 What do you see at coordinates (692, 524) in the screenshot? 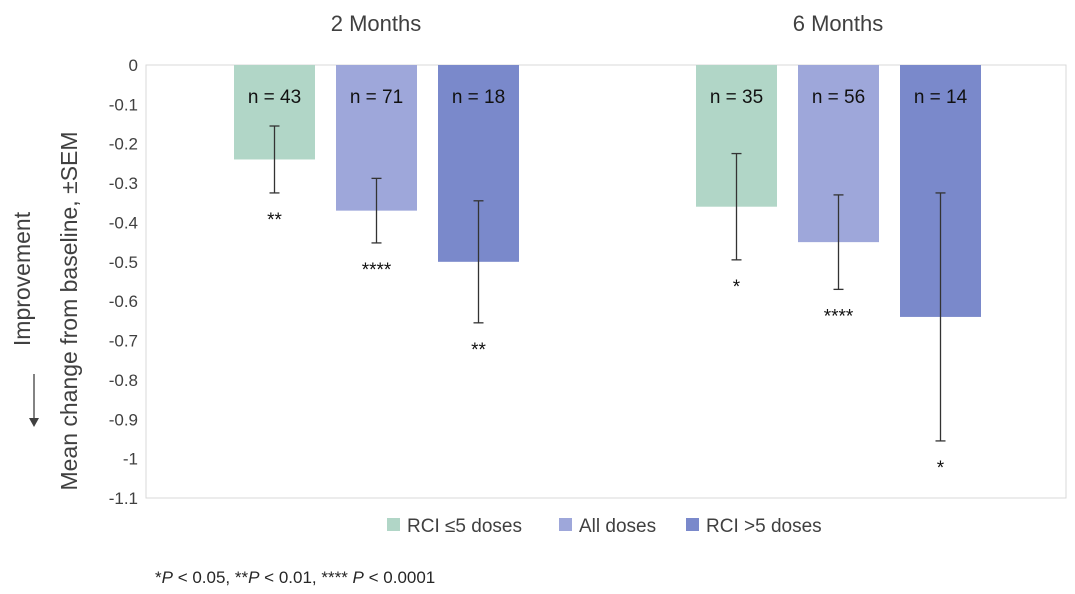
I see `legend-swatch-rci-gt5` at bounding box center [692, 524].